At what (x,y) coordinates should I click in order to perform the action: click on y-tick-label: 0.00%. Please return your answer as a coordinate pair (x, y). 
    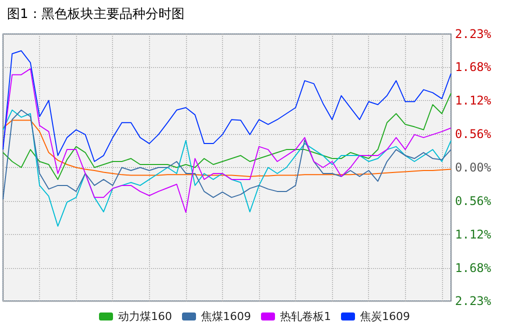
    Looking at the image, I should click on (473, 167).